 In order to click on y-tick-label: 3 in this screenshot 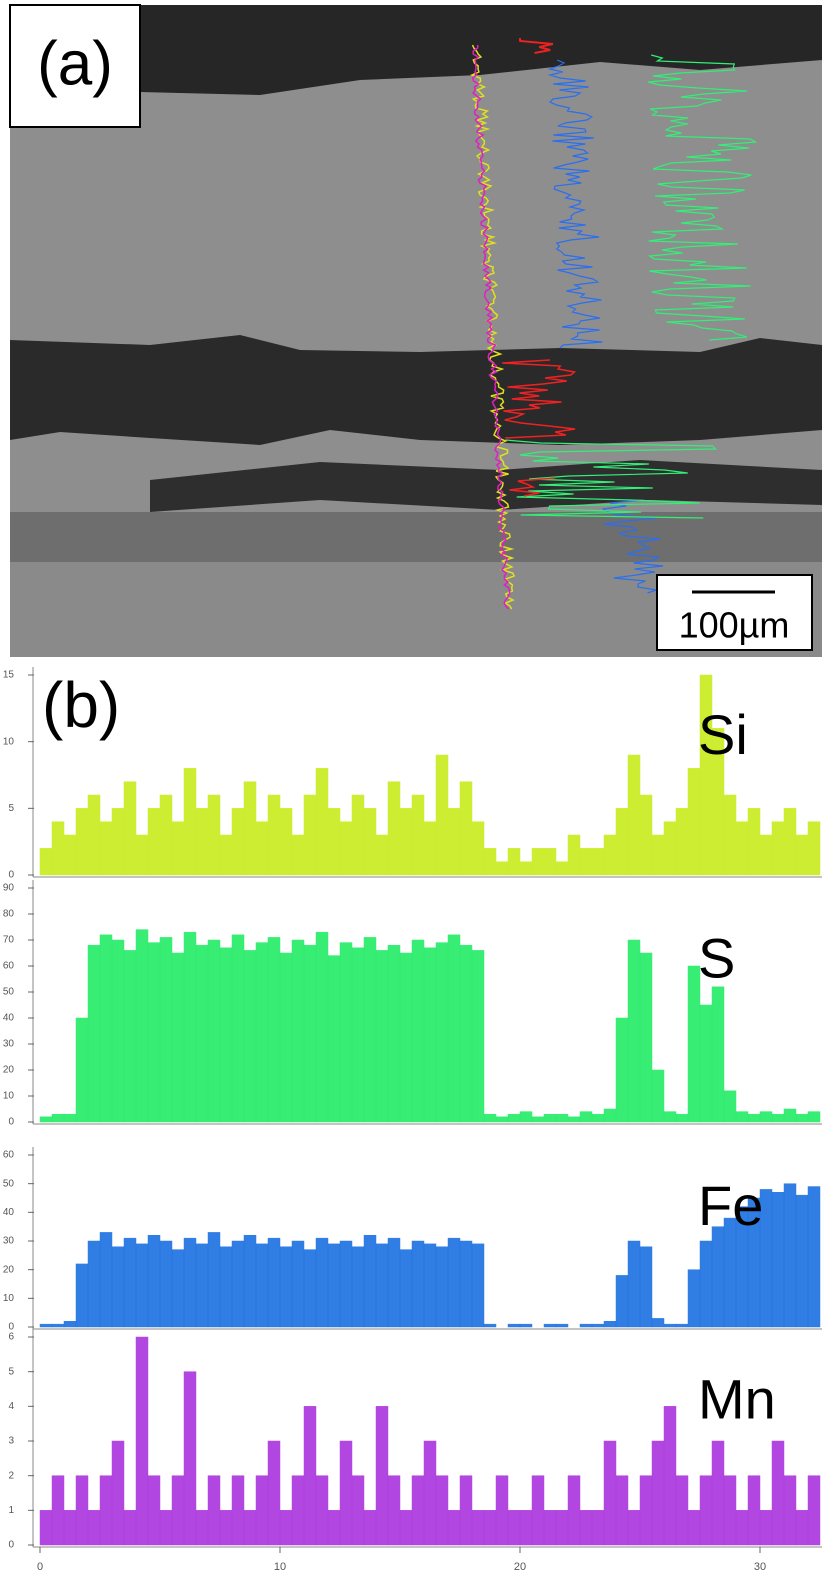, I will do `click(11, 1441)`.